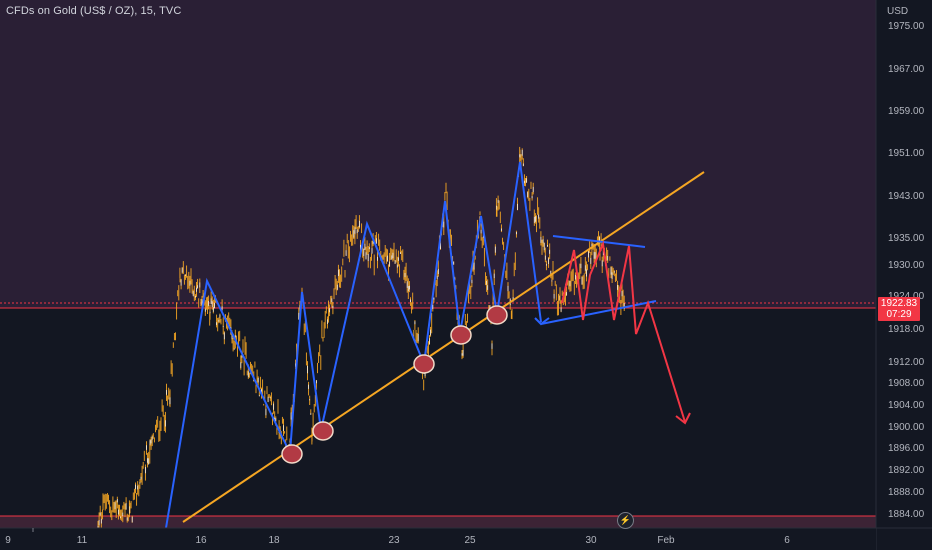  Describe the element at coordinates (683, 418) in the screenshot. I see `red-arrow-head` at that location.